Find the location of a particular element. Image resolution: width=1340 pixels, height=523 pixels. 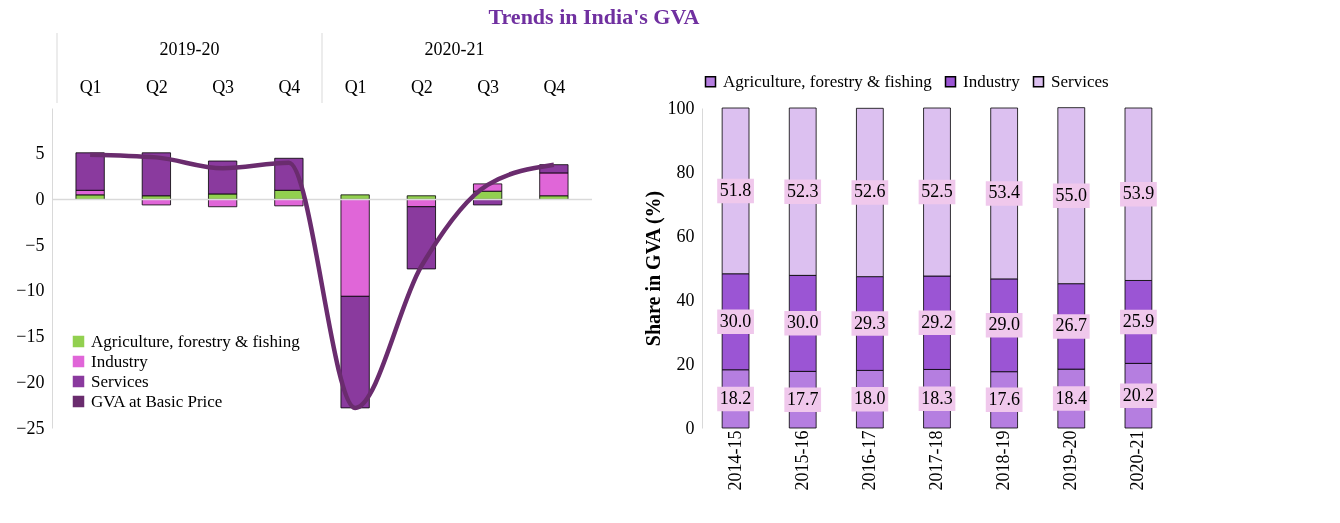

data-label: 52.3 is located at coordinates (802, 190).